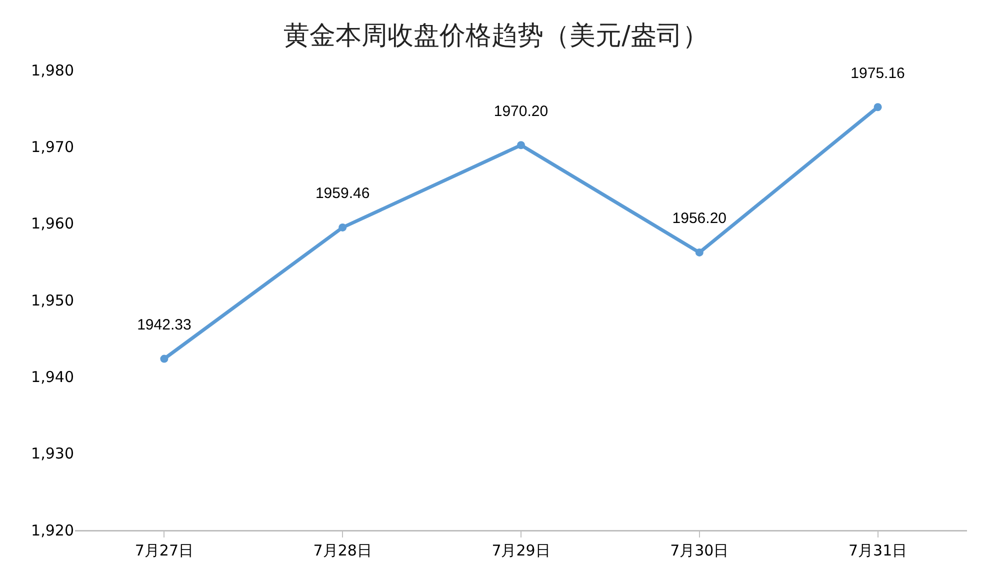 The width and height of the screenshot is (992, 575). What do you see at coordinates (877, 73) in the screenshot?
I see `data-label: 1975.16` at bounding box center [877, 73].